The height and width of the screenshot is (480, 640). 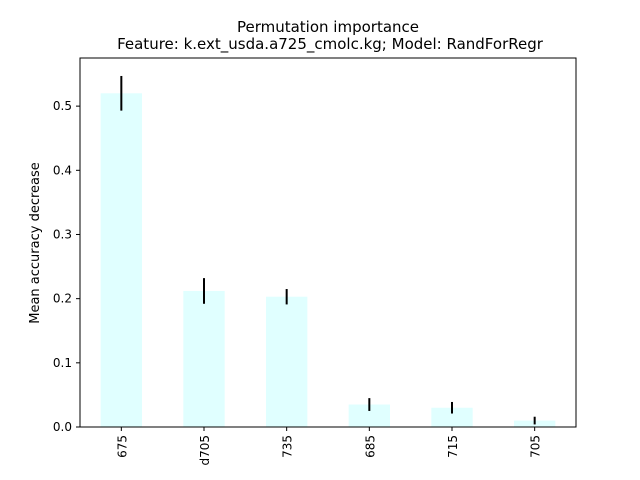 What do you see at coordinates (205, 450) in the screenshot?
I see `x-tick-label-d705: d705` at bounding box center [205, 450].